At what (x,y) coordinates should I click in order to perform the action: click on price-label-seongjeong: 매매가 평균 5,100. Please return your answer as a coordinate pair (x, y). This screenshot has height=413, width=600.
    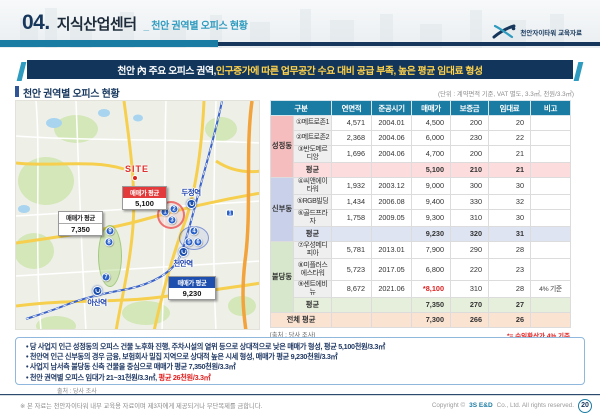
    Looking at the image, I should click on (144, 198).